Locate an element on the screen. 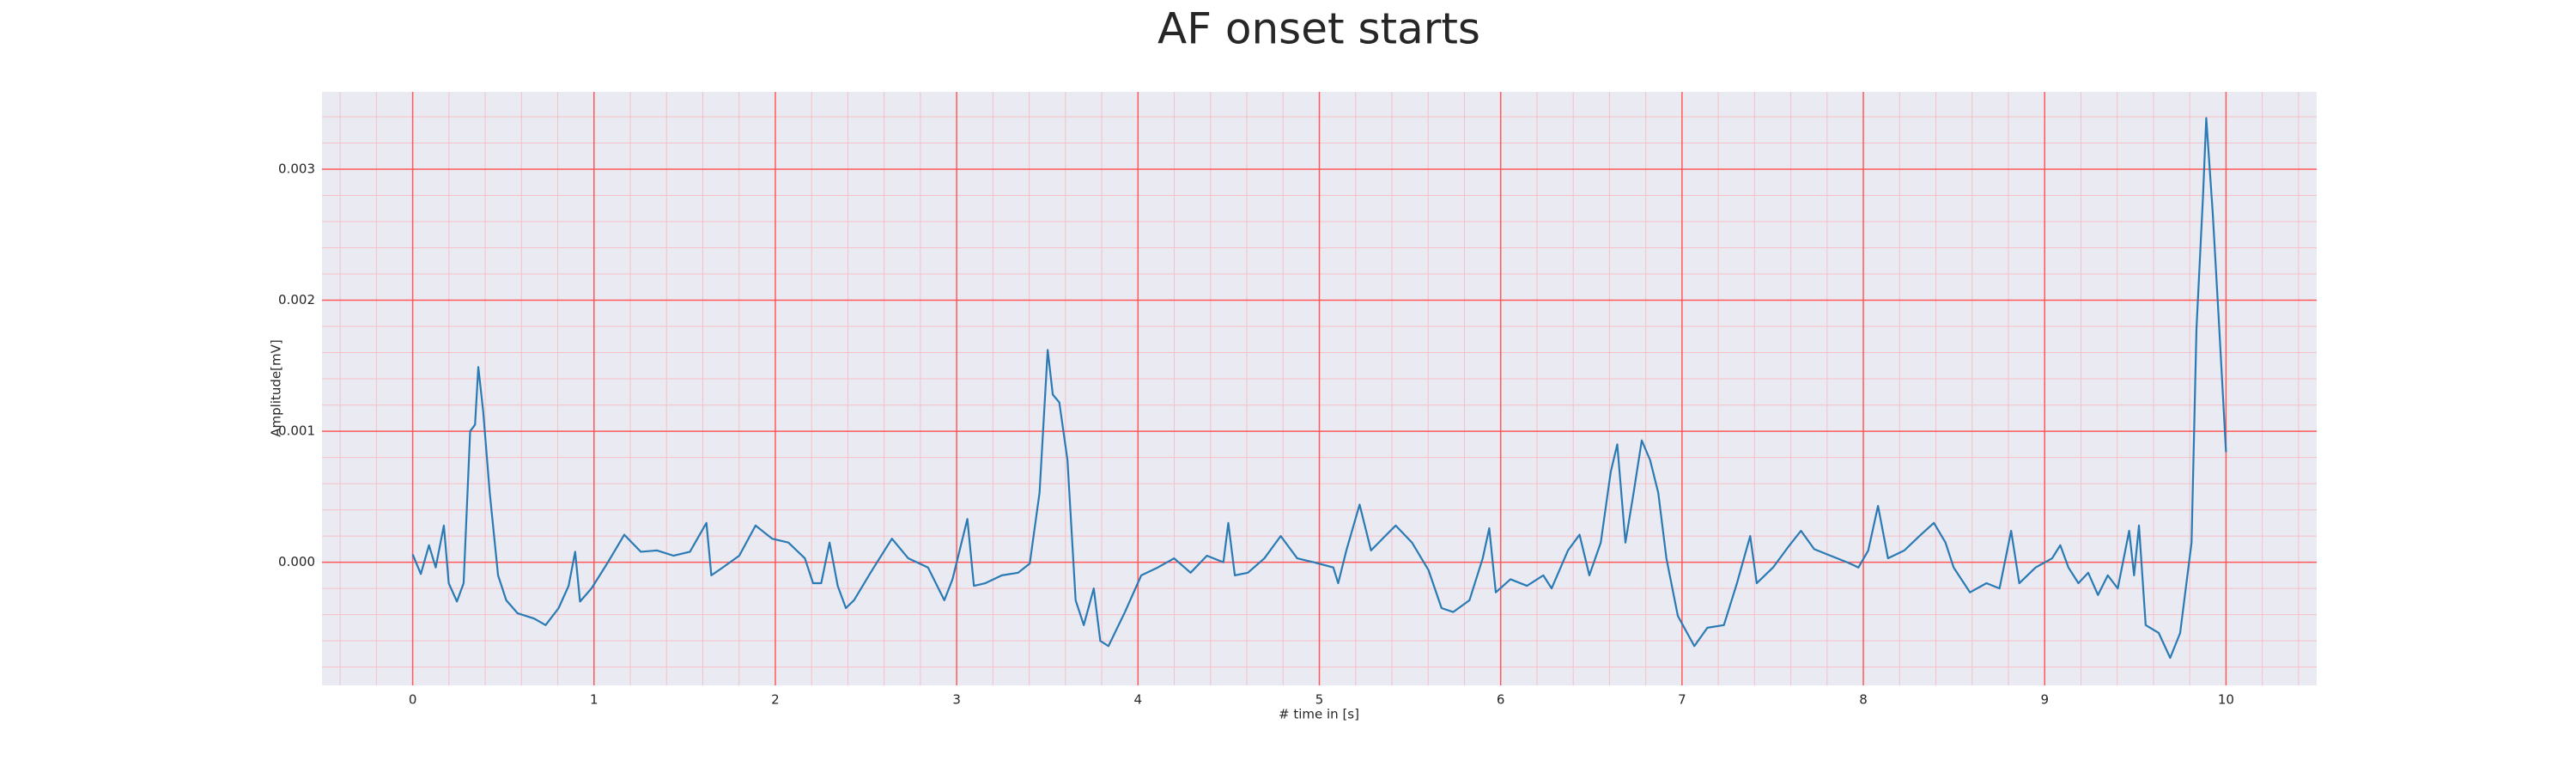  y-tick-label: 0.000 is located at coordinates (296, 561).